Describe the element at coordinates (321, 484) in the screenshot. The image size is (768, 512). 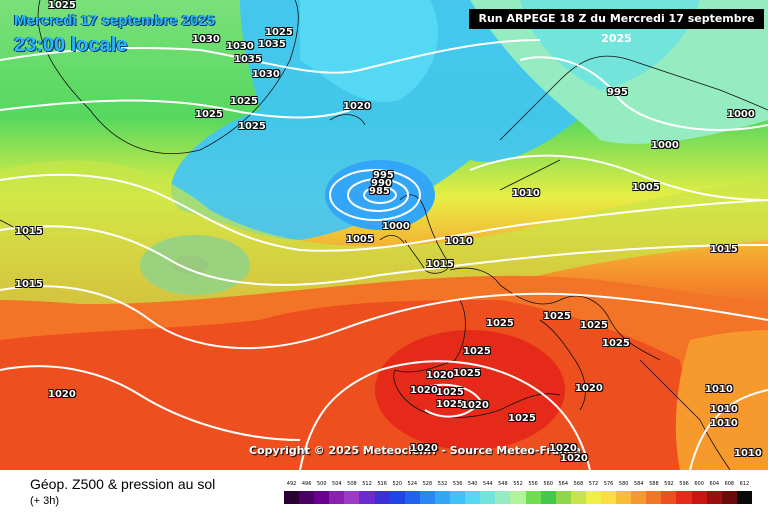
I see `scale-tick-label: 500` at that location.